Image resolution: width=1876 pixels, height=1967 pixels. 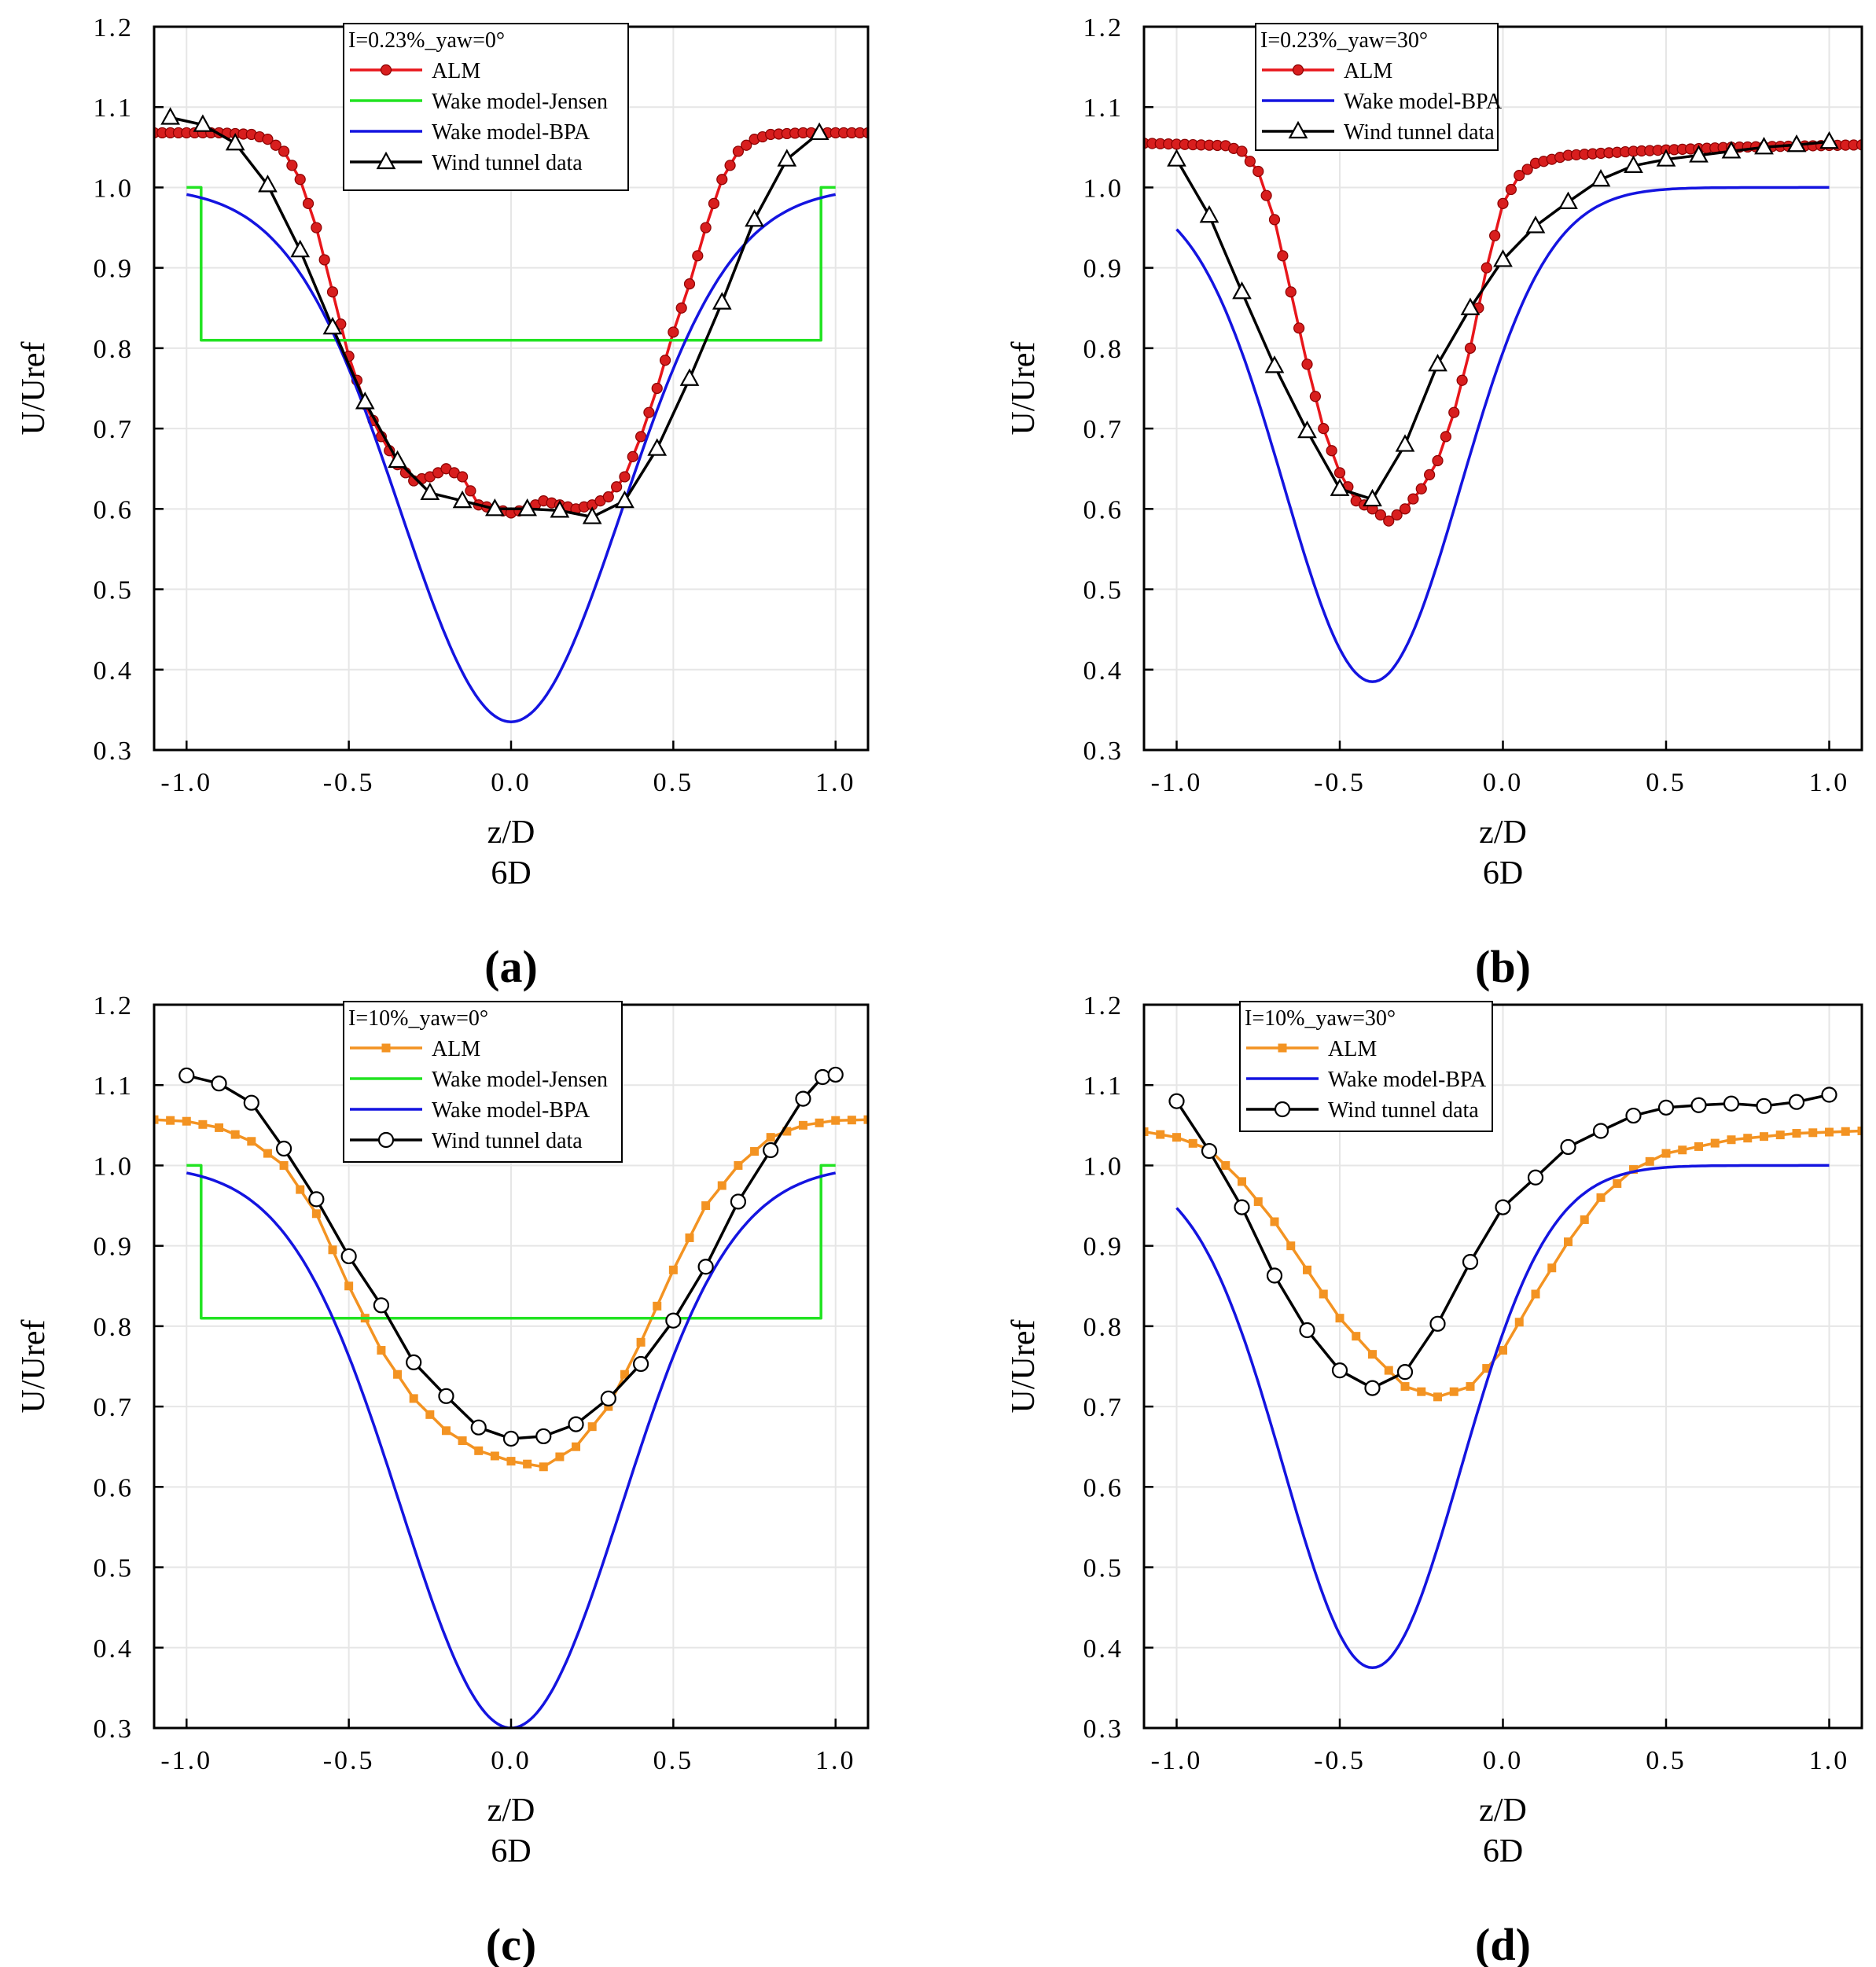 I want to click on x-axis-label: z/D, so click(x=511, y=1811).